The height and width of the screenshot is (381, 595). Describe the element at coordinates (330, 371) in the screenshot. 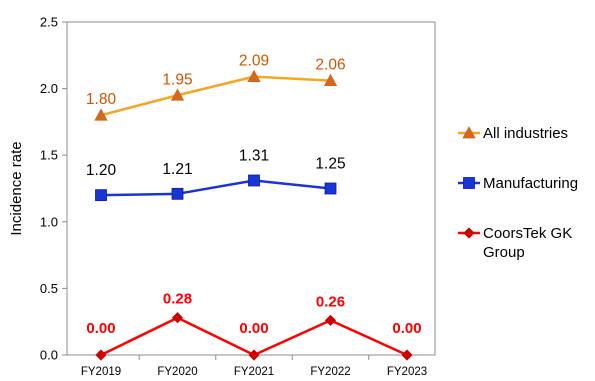

I see `x-tick-label: FY2022` at that location.